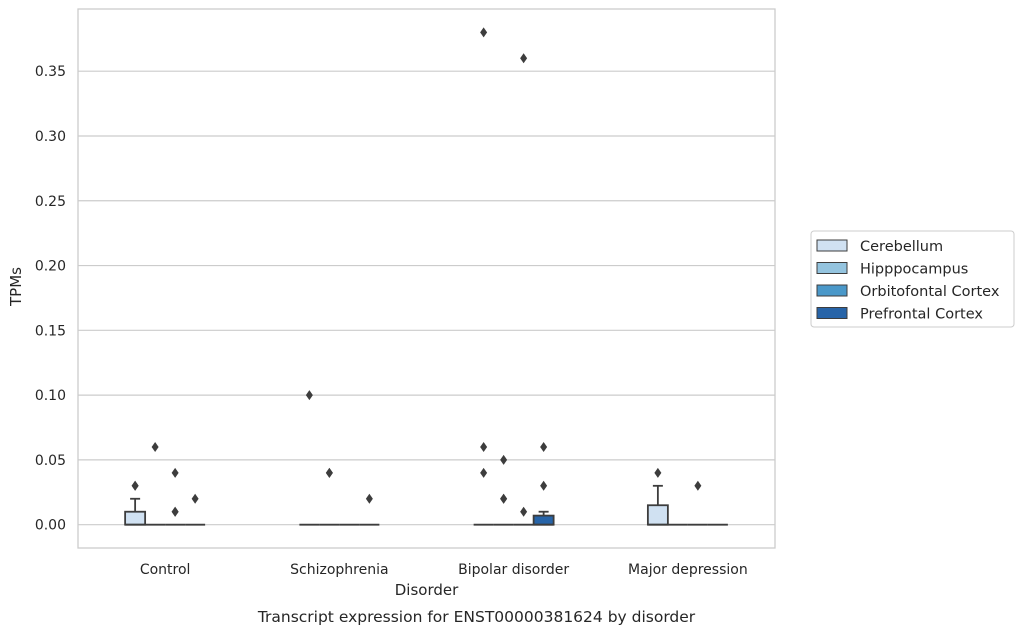  What do you see at coordinates (339, 570) in the screenshot?
I see `x-tick-label: Schizophrenia` at bounding box center [339, 570].